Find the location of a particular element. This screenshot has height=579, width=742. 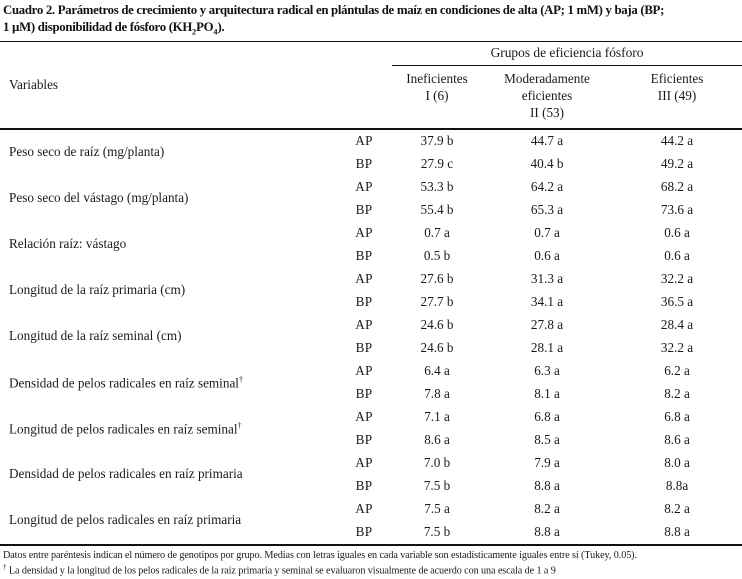

value-cell: 6.3 a is located at coordinates (547, 370).